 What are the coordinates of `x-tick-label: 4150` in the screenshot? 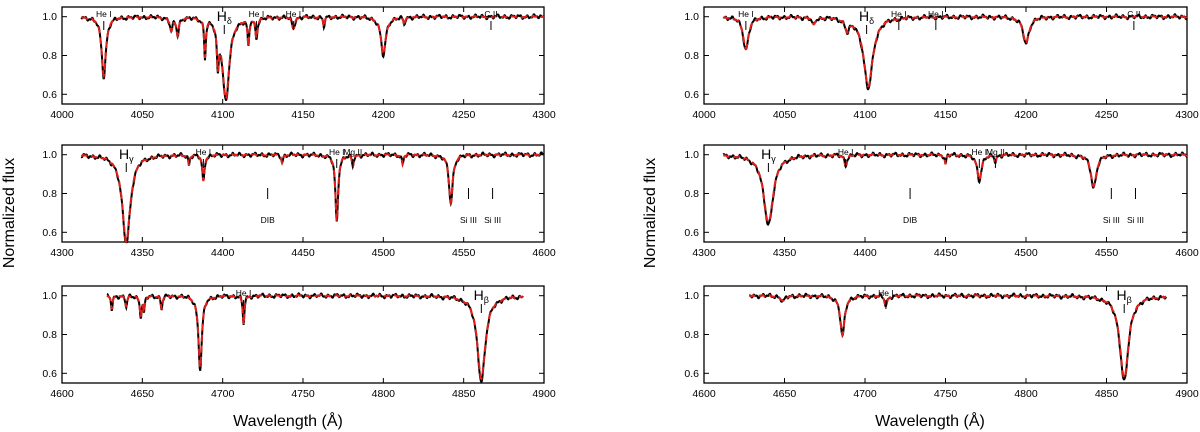 It's located at (303, 115).